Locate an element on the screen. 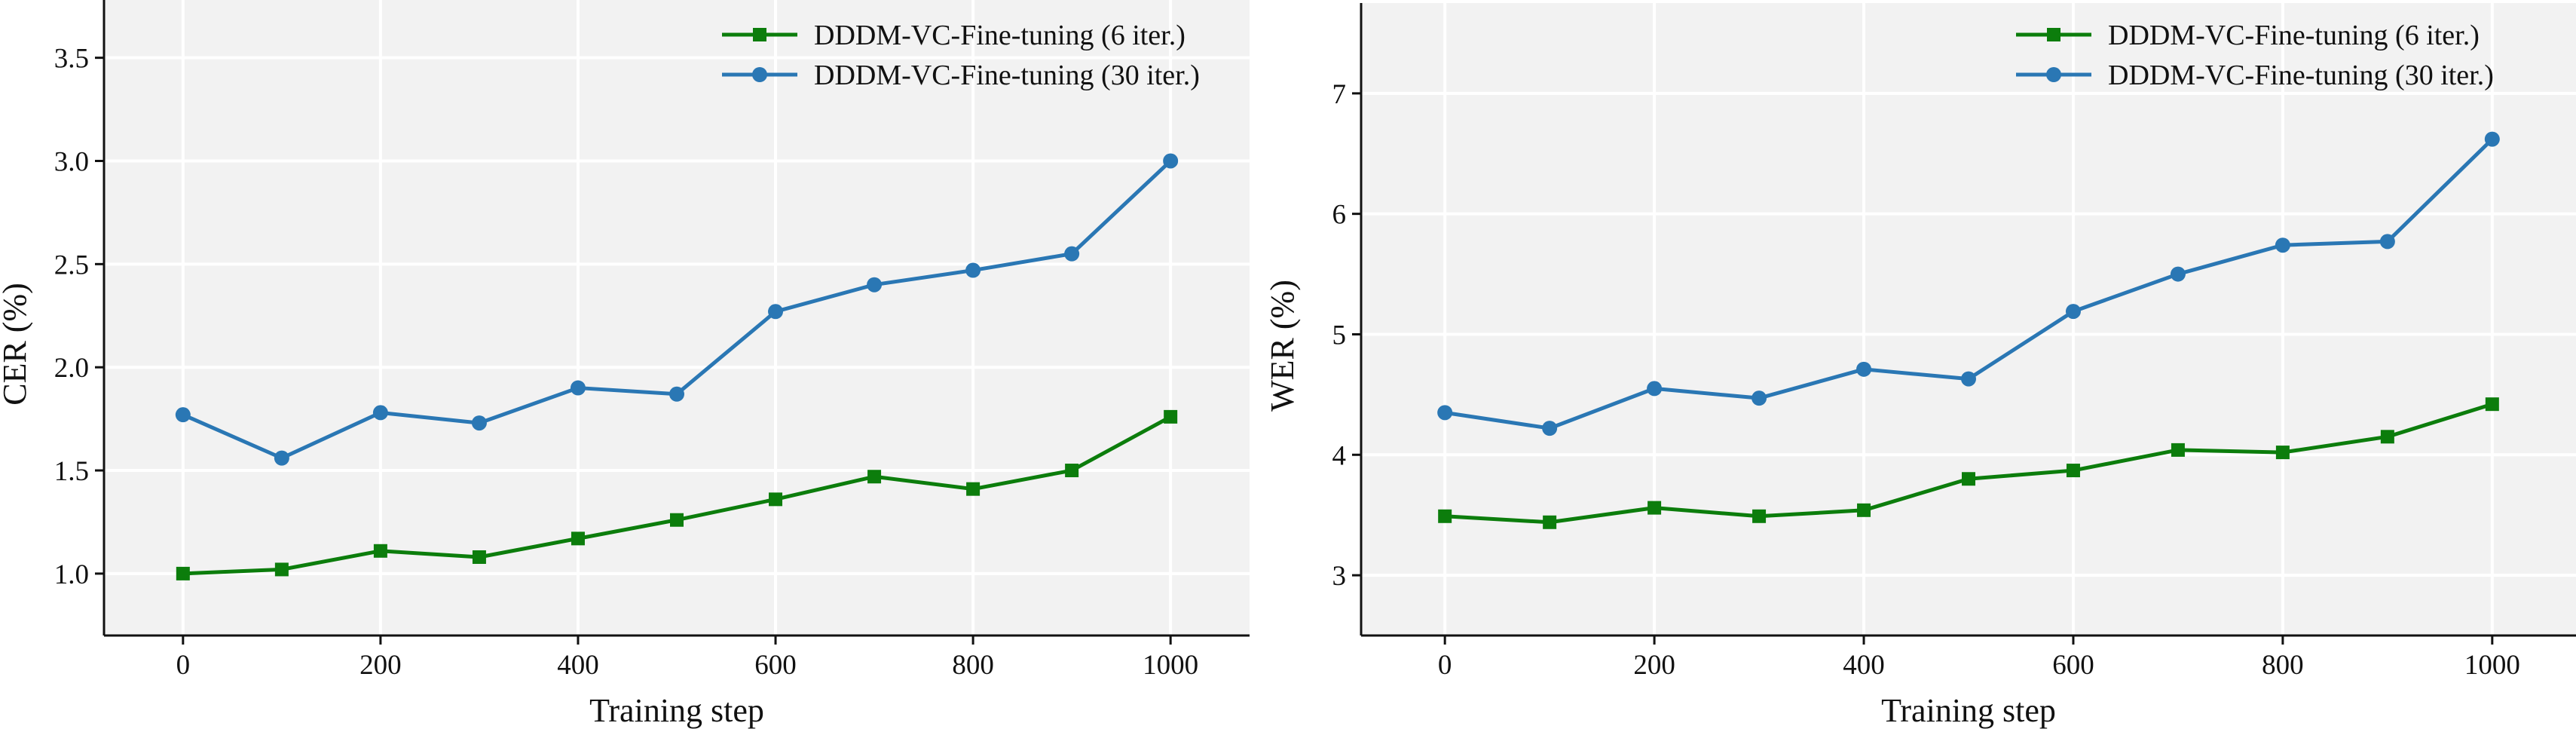 The height and width of the screenshot is (732, 2576). y-axis-label: CER (%) is located at coordinates (16, 344).